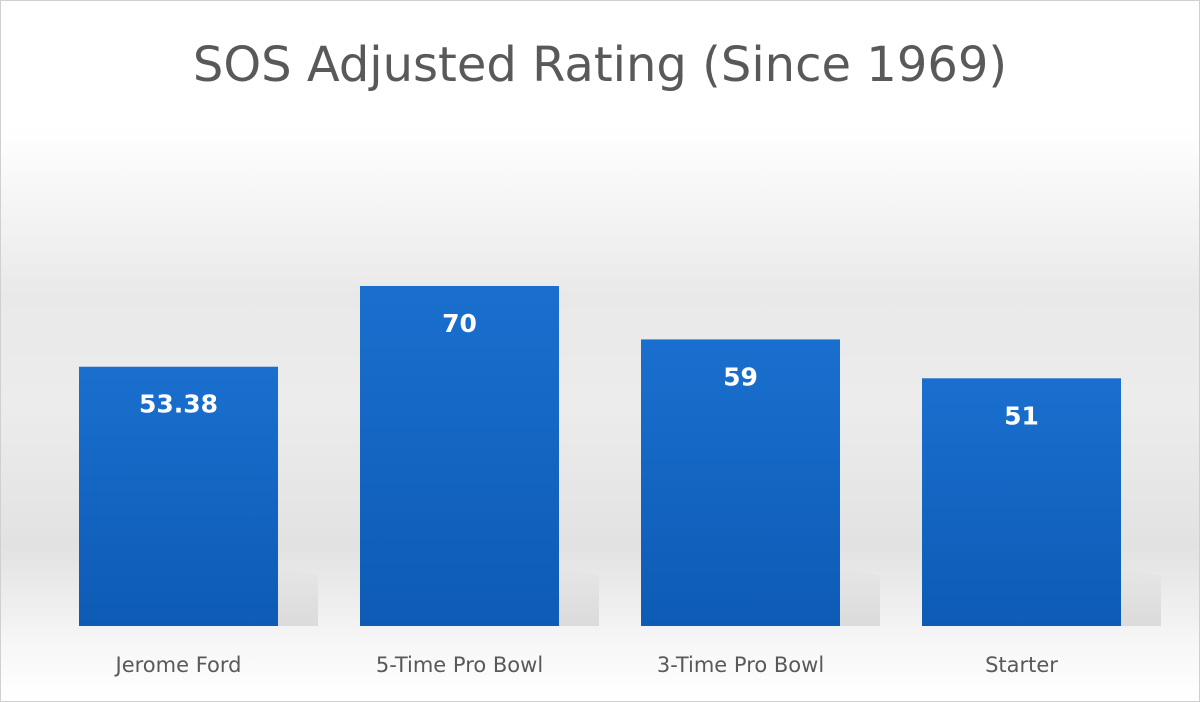  I want to click on bar-jerome-ford, so click(178, 496).